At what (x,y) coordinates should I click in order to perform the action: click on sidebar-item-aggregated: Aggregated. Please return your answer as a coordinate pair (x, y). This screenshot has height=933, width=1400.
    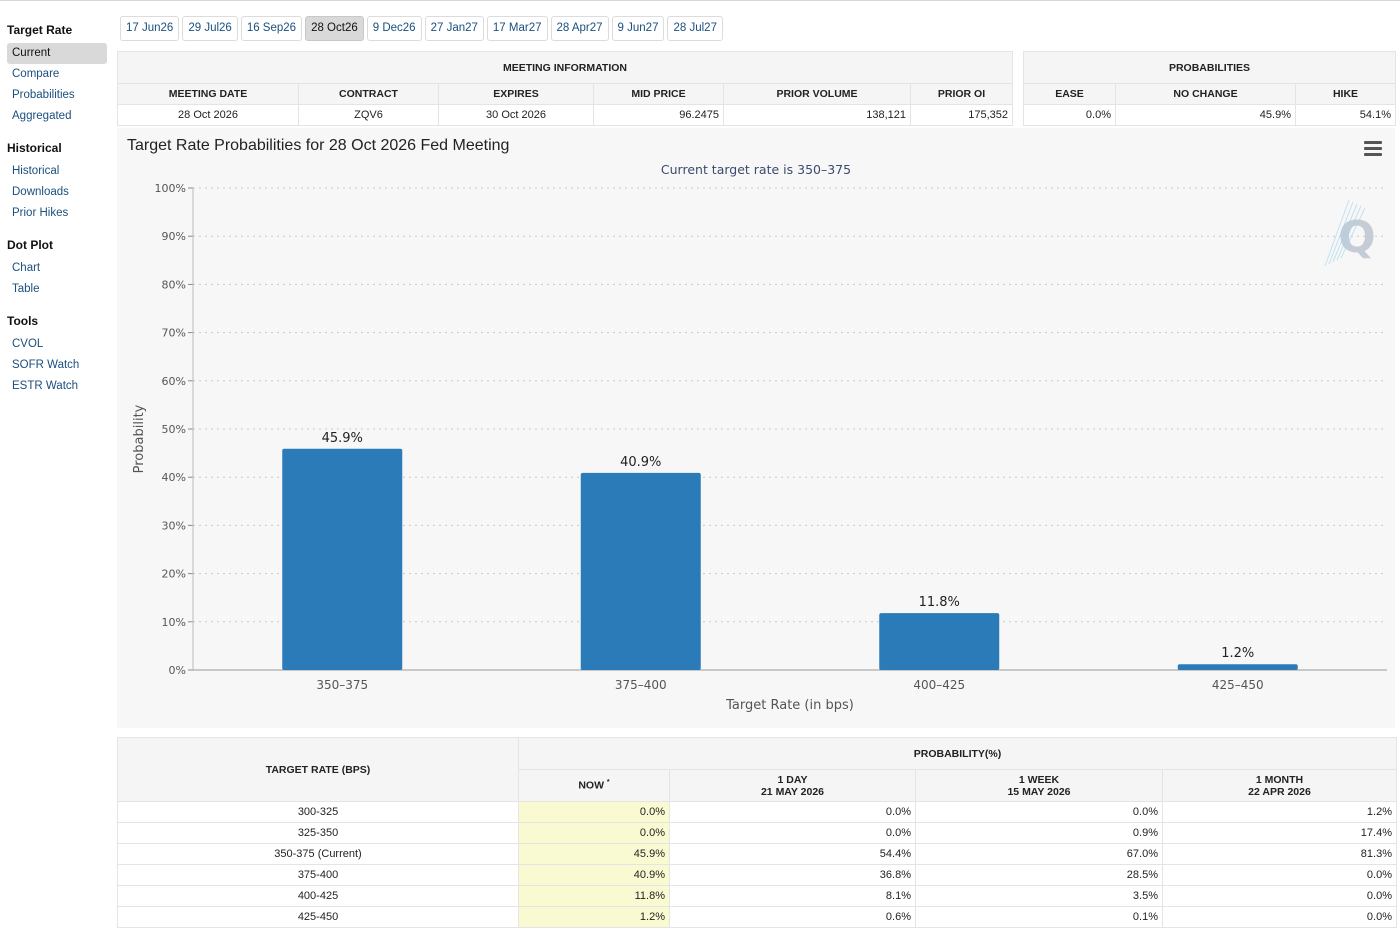
    Looking at the image, I should click on (42, 116).